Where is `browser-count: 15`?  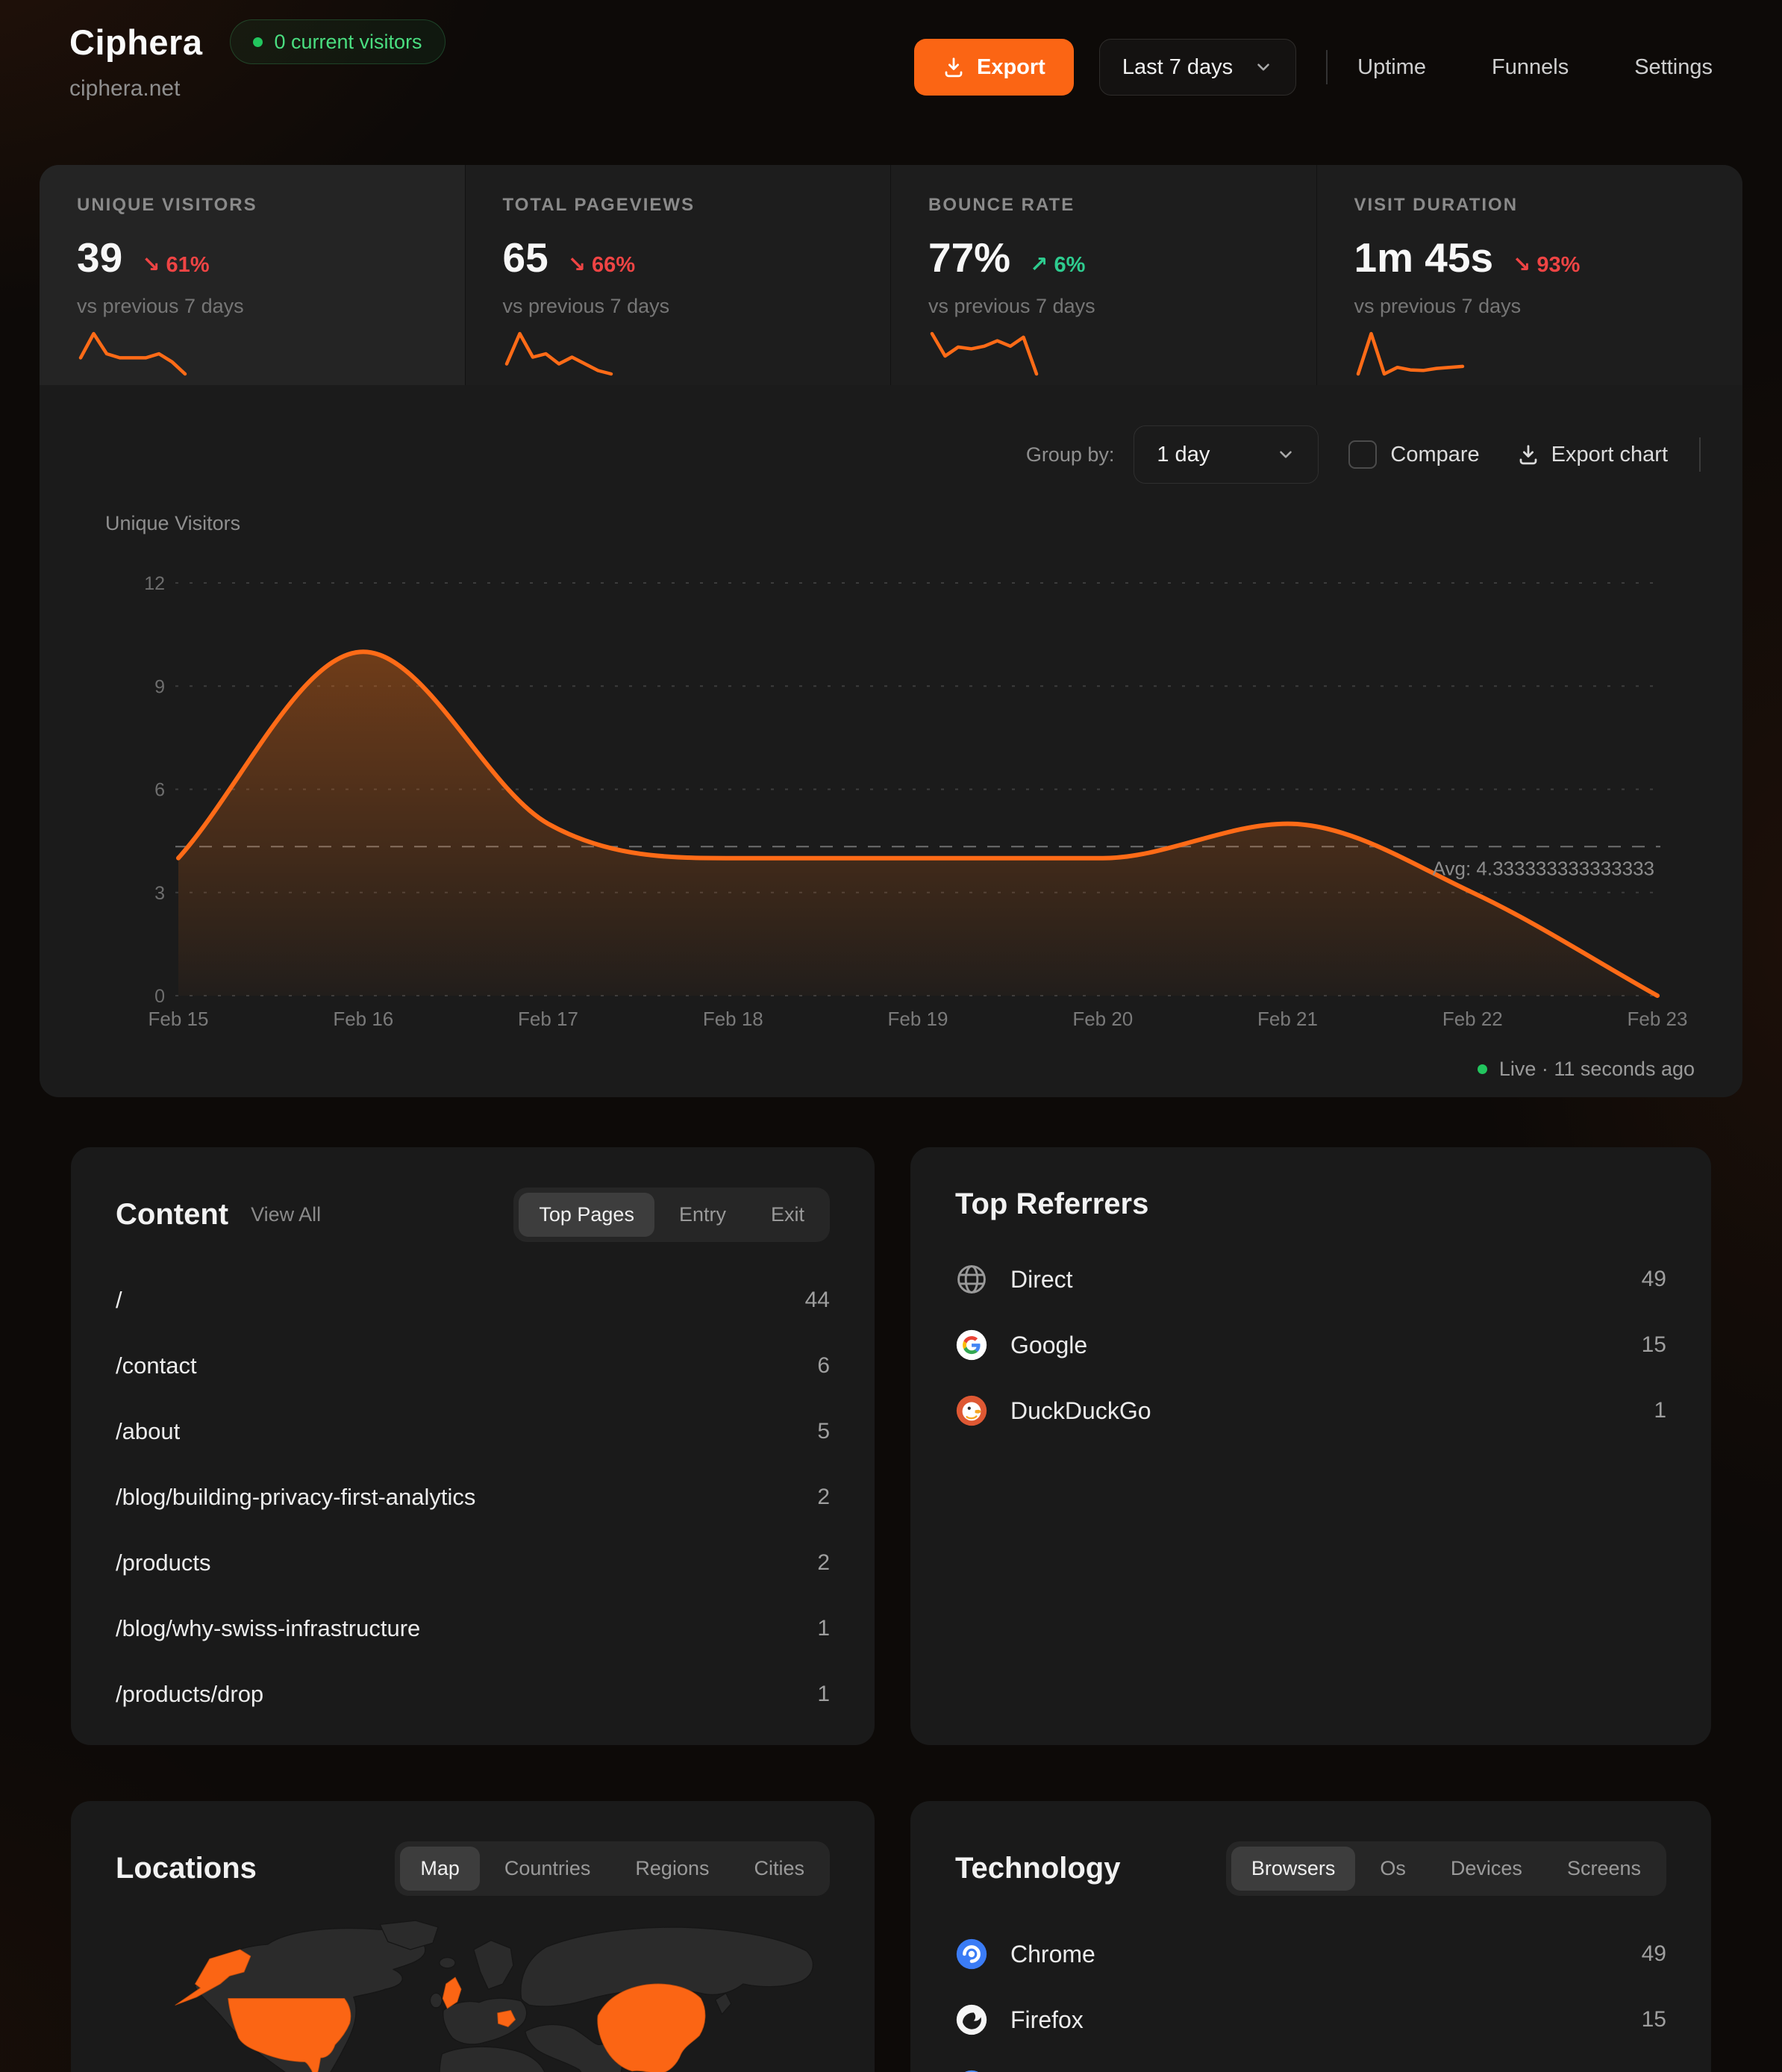 browser-count: 15 is located at coordinates (1653, 2019).